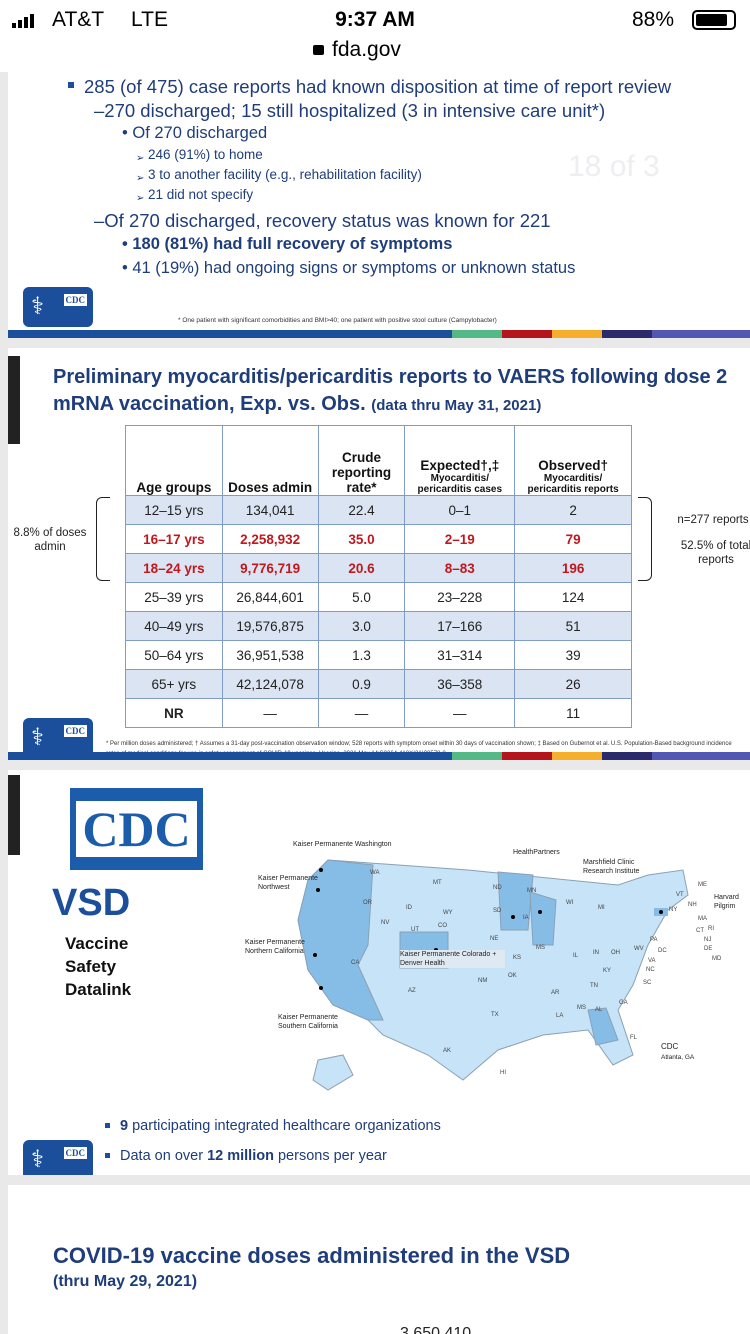  Describe the element at coordinates (711, 929) in the screenshot. I see `state-label: RI` at that location.